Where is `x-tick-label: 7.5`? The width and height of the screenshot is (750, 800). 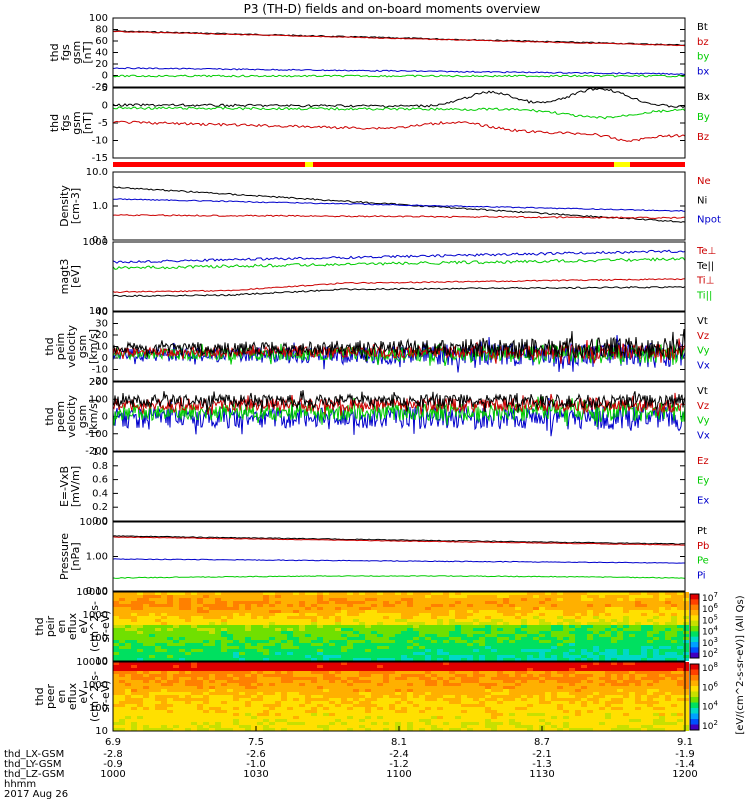
x-tick-label: 7.5 is located at coordinates (256, 742).